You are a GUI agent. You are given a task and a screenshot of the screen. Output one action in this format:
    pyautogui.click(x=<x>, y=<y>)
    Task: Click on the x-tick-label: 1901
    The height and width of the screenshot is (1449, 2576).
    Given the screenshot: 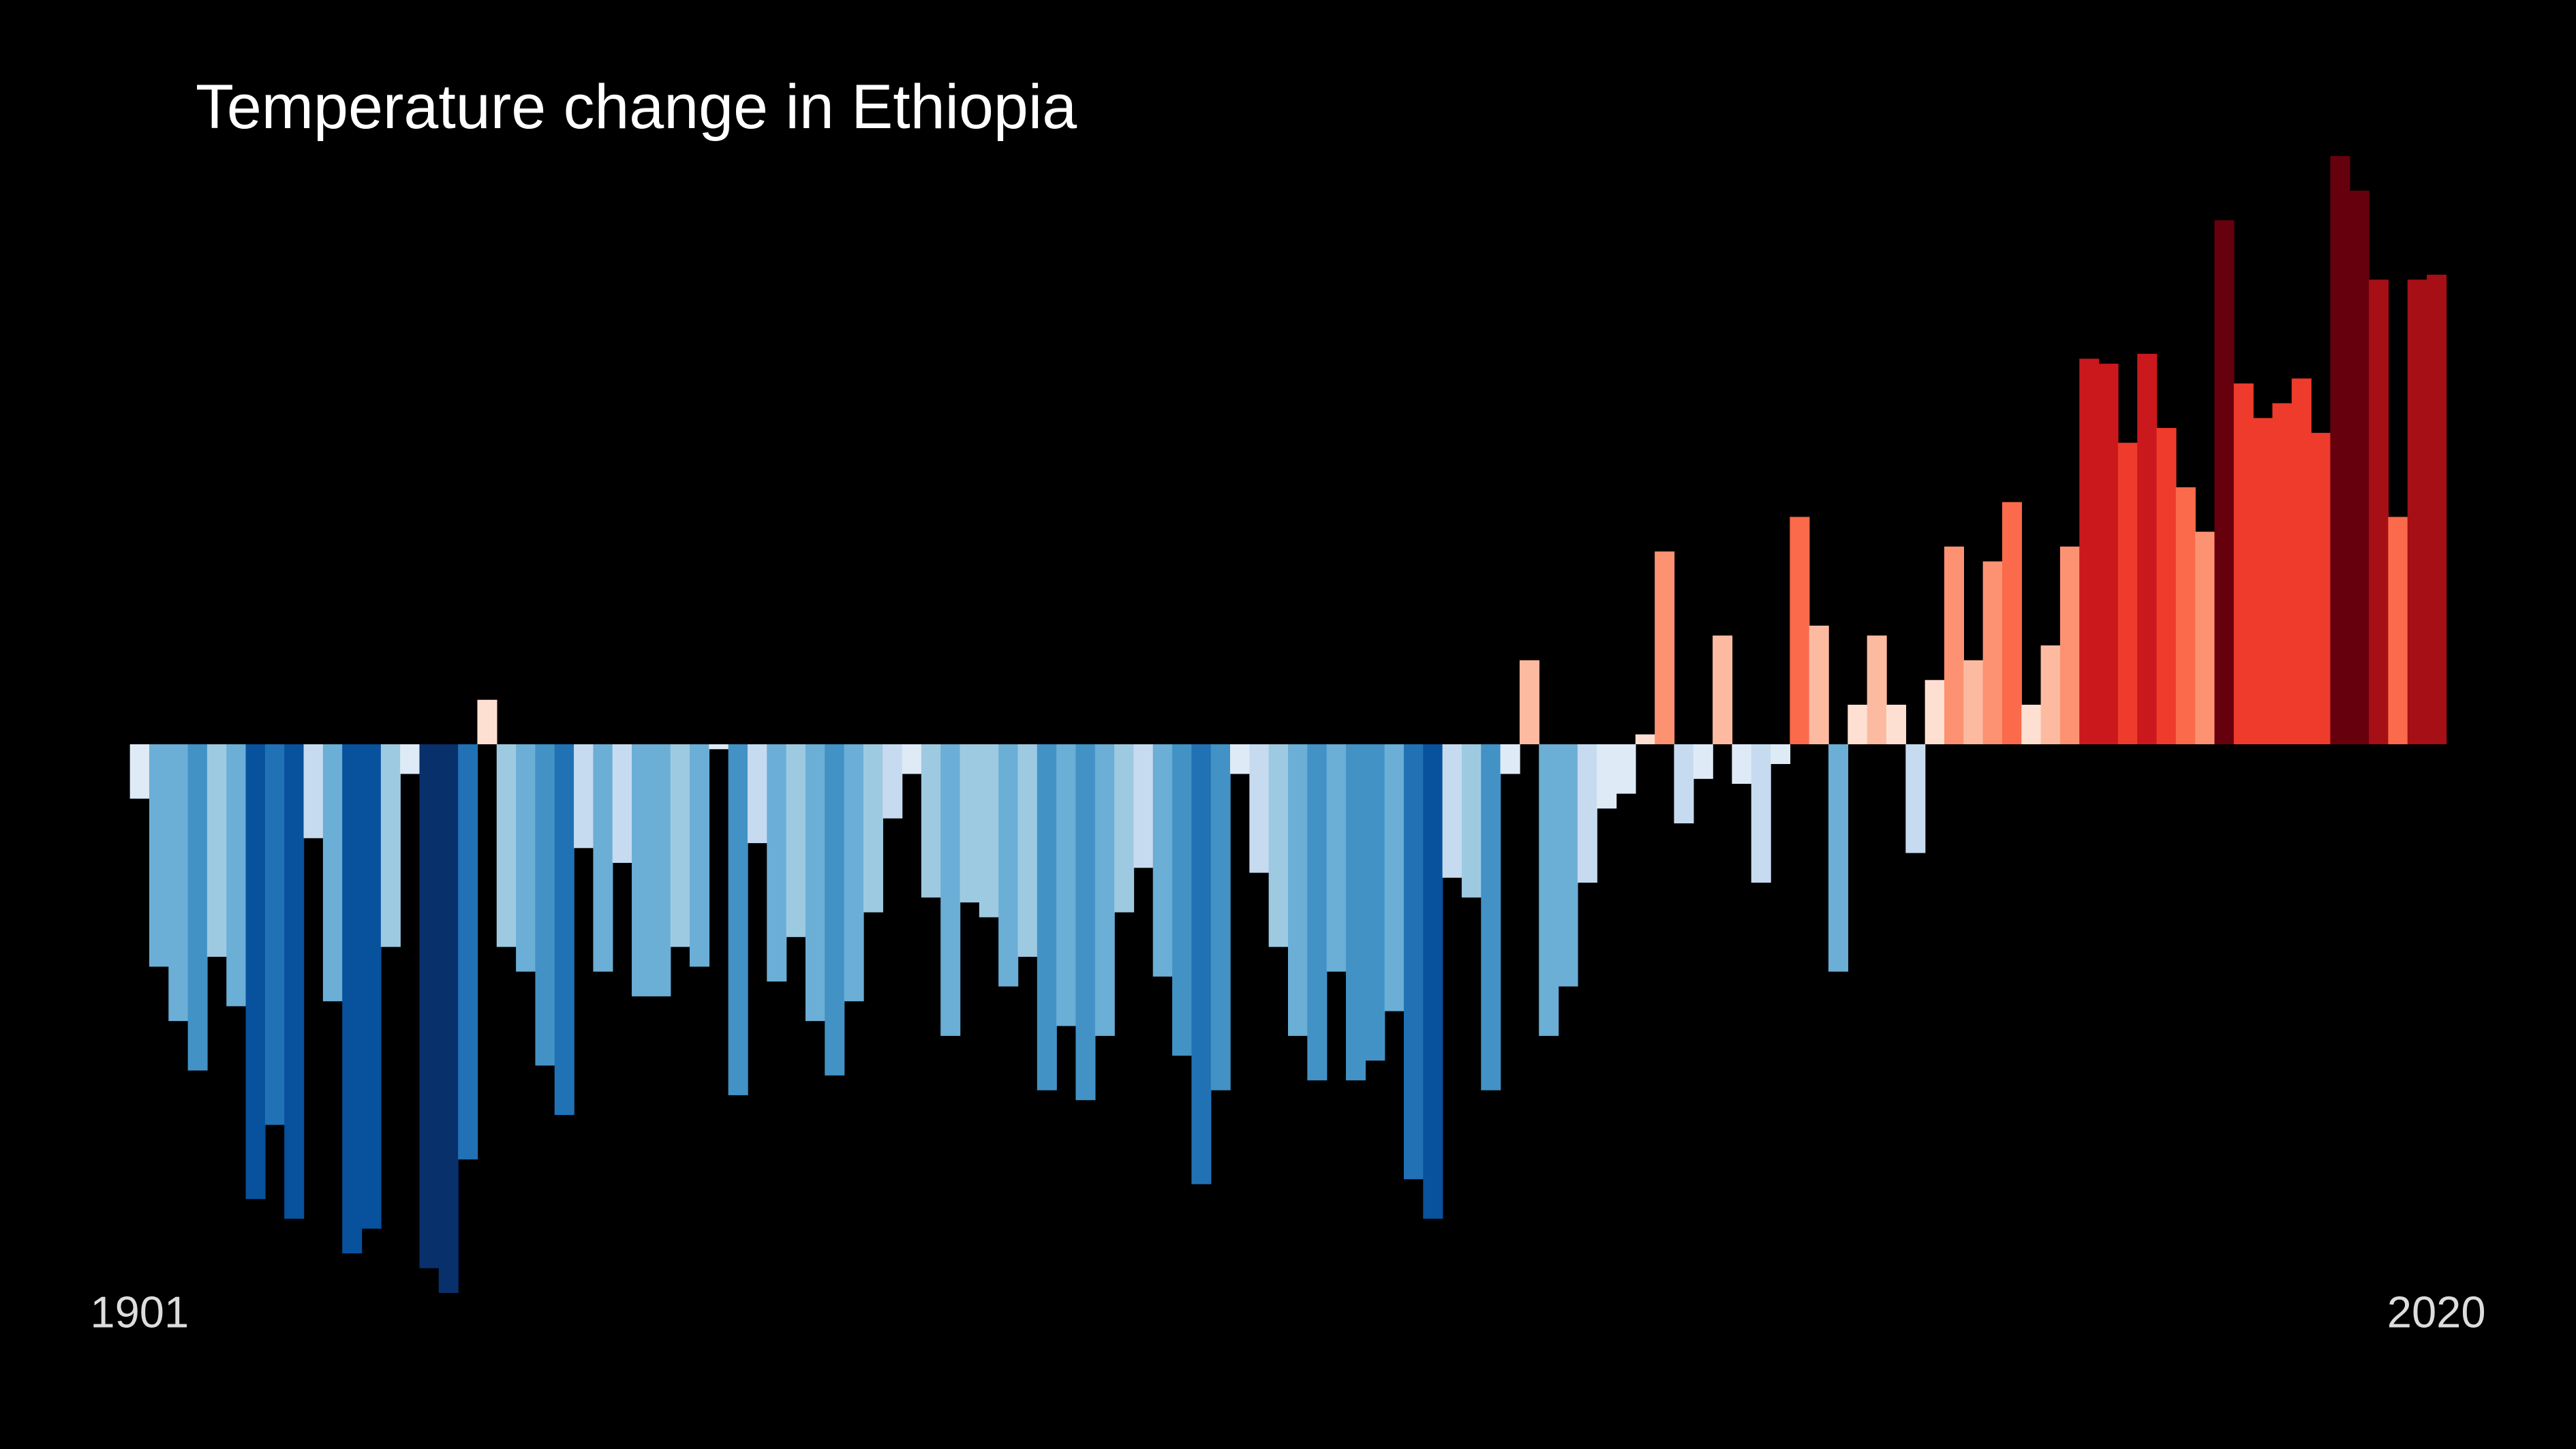 What is the action you would take?
    pyautogui.click(x=139, y=1312)
    